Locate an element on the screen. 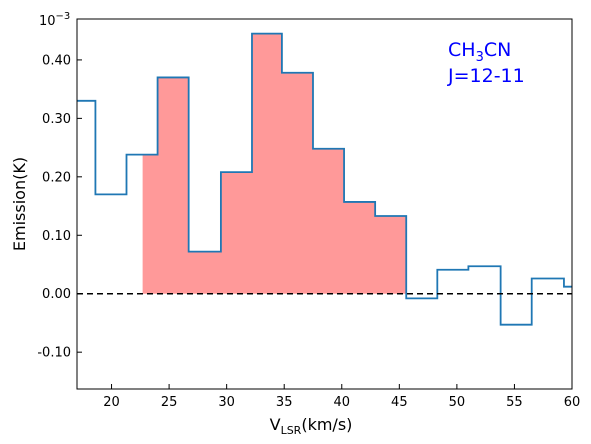 This screenshot has height=444, width=591. x-tick-label: 60 is located at coordinates (572, 402).